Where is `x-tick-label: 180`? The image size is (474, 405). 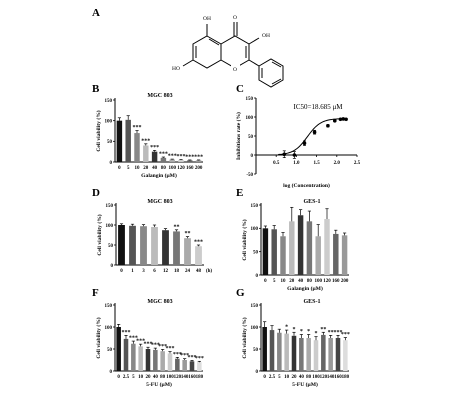 x-tick-label: 180 is located at coordinates (346, 377).